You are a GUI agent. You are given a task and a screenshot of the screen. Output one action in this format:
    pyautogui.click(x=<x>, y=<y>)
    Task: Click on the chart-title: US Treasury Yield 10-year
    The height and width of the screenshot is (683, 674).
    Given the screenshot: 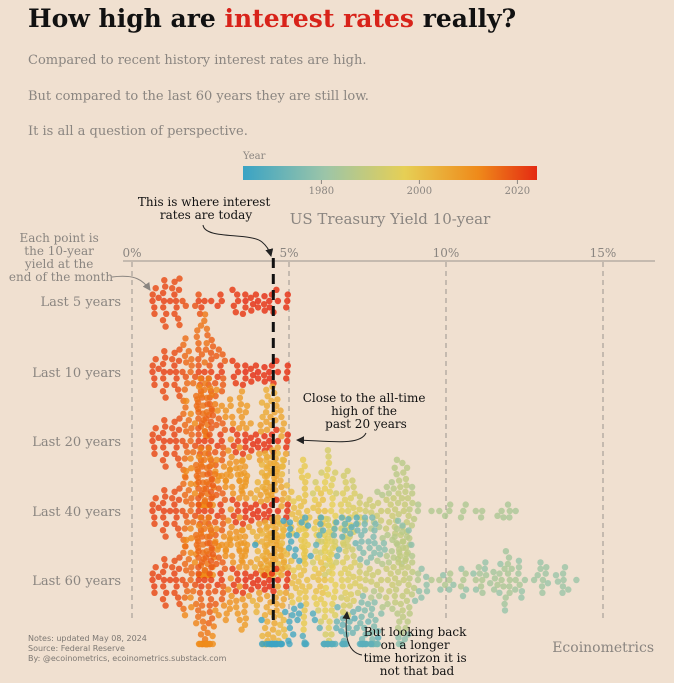 What is the action you would take?
    pyautogui.click(x=390, y=219)
    